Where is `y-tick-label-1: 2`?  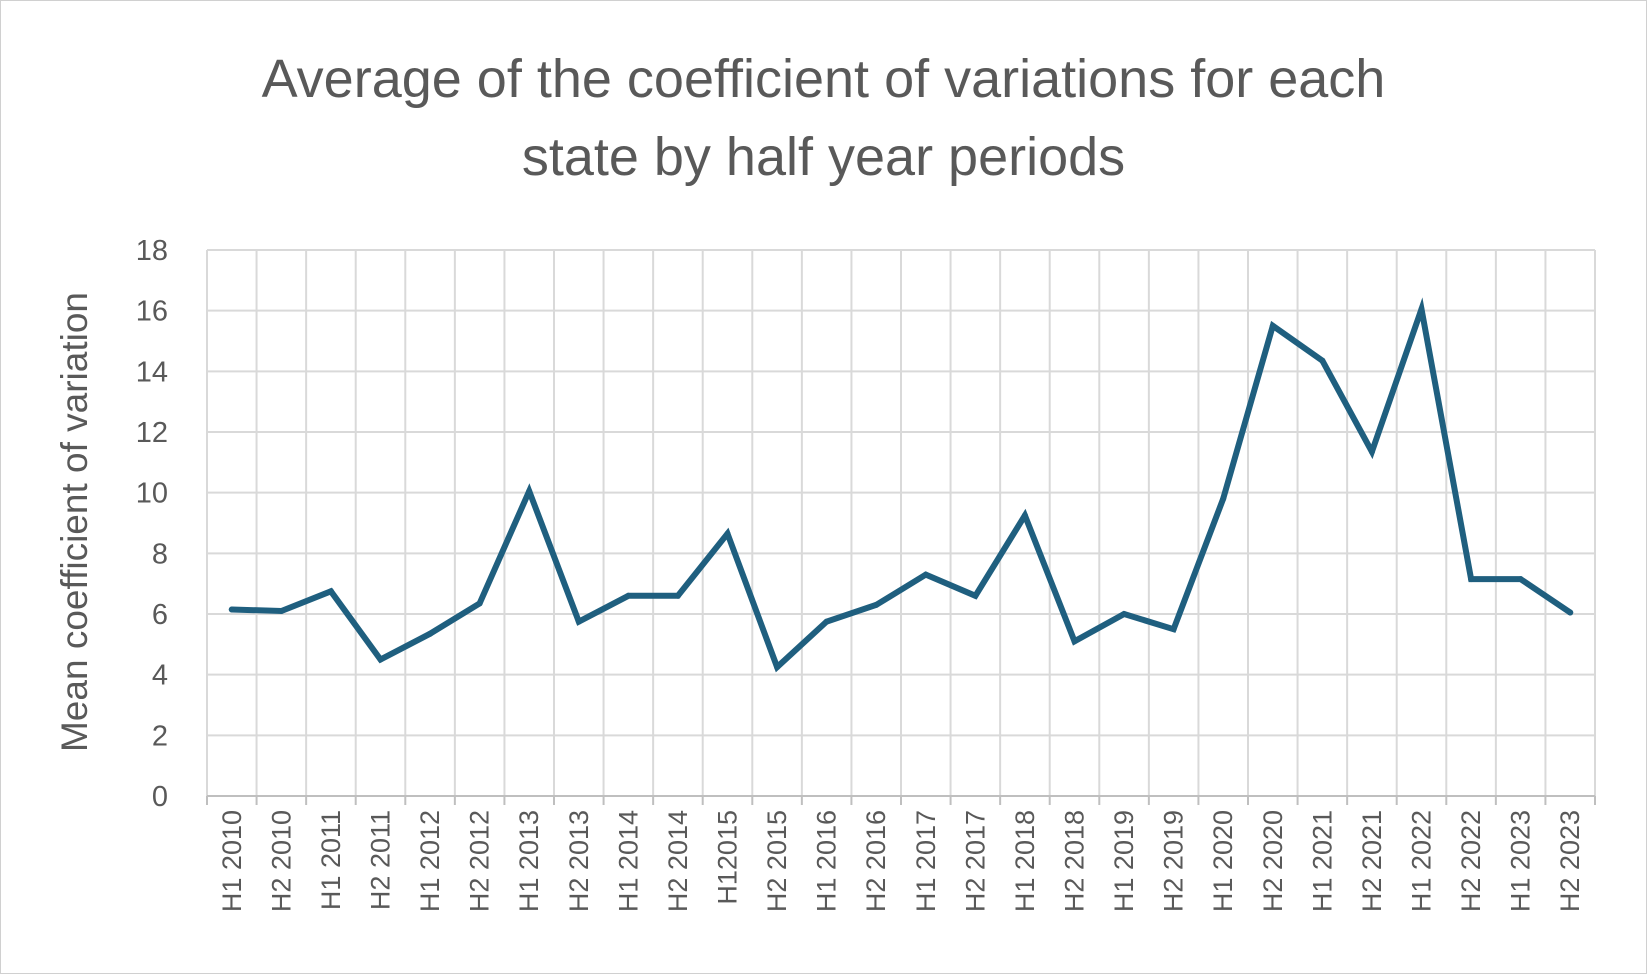
y-tick-label-1: 2 is located at coordinates (160, 736).